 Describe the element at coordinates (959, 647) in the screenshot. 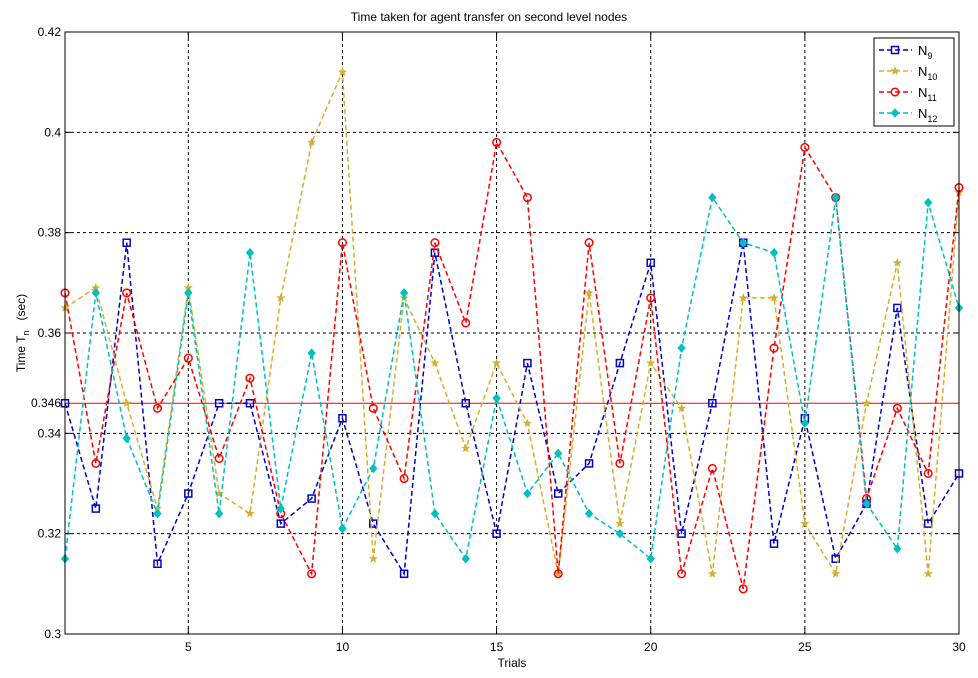

I see `x-tick-label: 30` at that location.